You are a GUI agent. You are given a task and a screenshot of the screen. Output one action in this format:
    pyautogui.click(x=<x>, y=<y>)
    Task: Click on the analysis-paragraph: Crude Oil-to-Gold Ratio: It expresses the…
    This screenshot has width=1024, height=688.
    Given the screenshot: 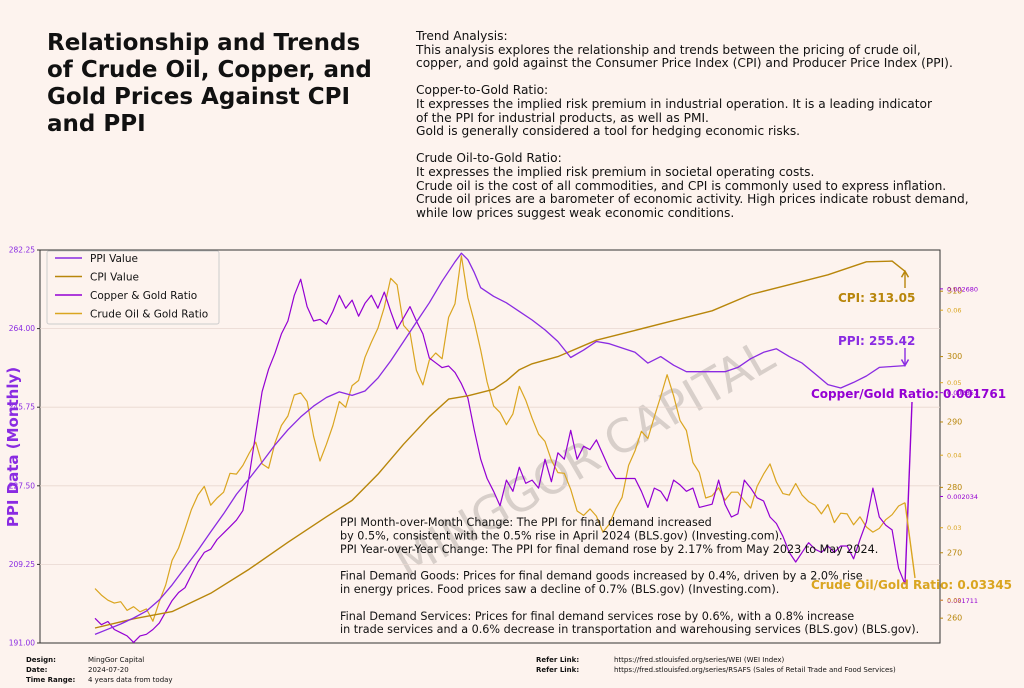 What is the action you would take?
    pyautogui.click(x=716, y=186)
    